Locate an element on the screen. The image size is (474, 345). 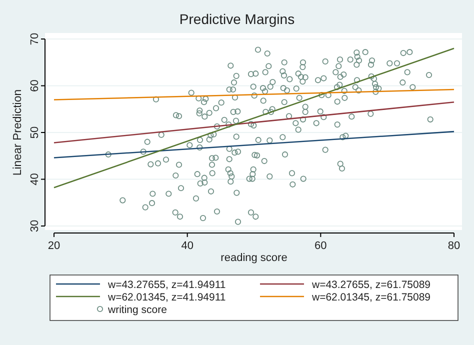
x-axis-title: reading score is located at coordinates (254, 258).